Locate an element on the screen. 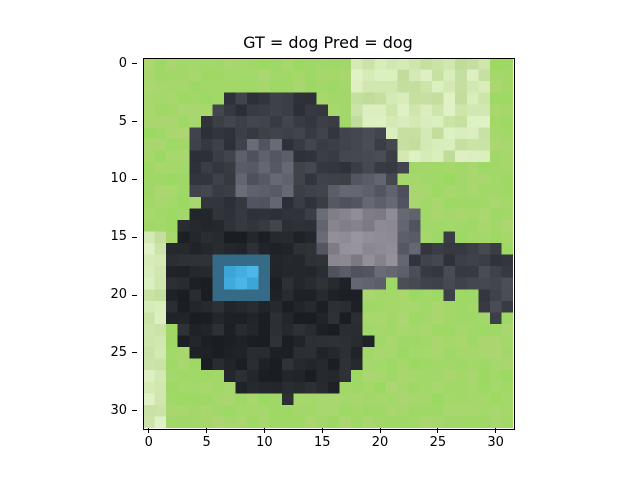  x-tick-label: 15 is located at coordinates (322, 442).